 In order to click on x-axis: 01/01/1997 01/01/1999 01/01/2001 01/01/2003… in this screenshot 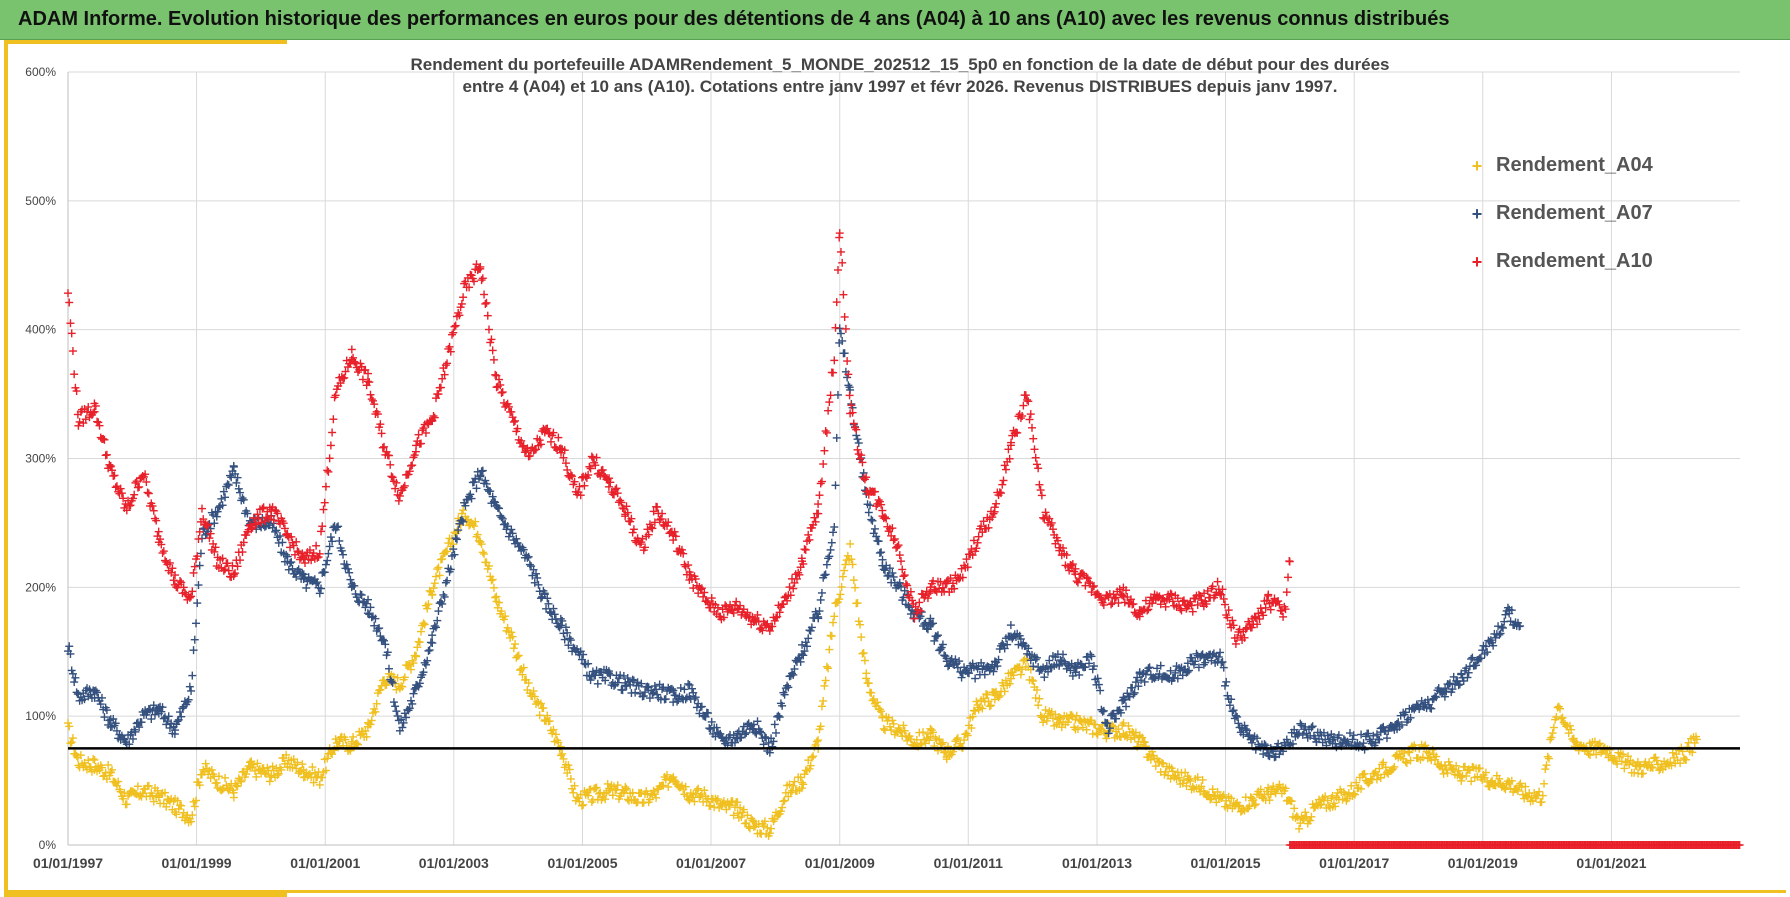, I will do `click(840, 863)`.